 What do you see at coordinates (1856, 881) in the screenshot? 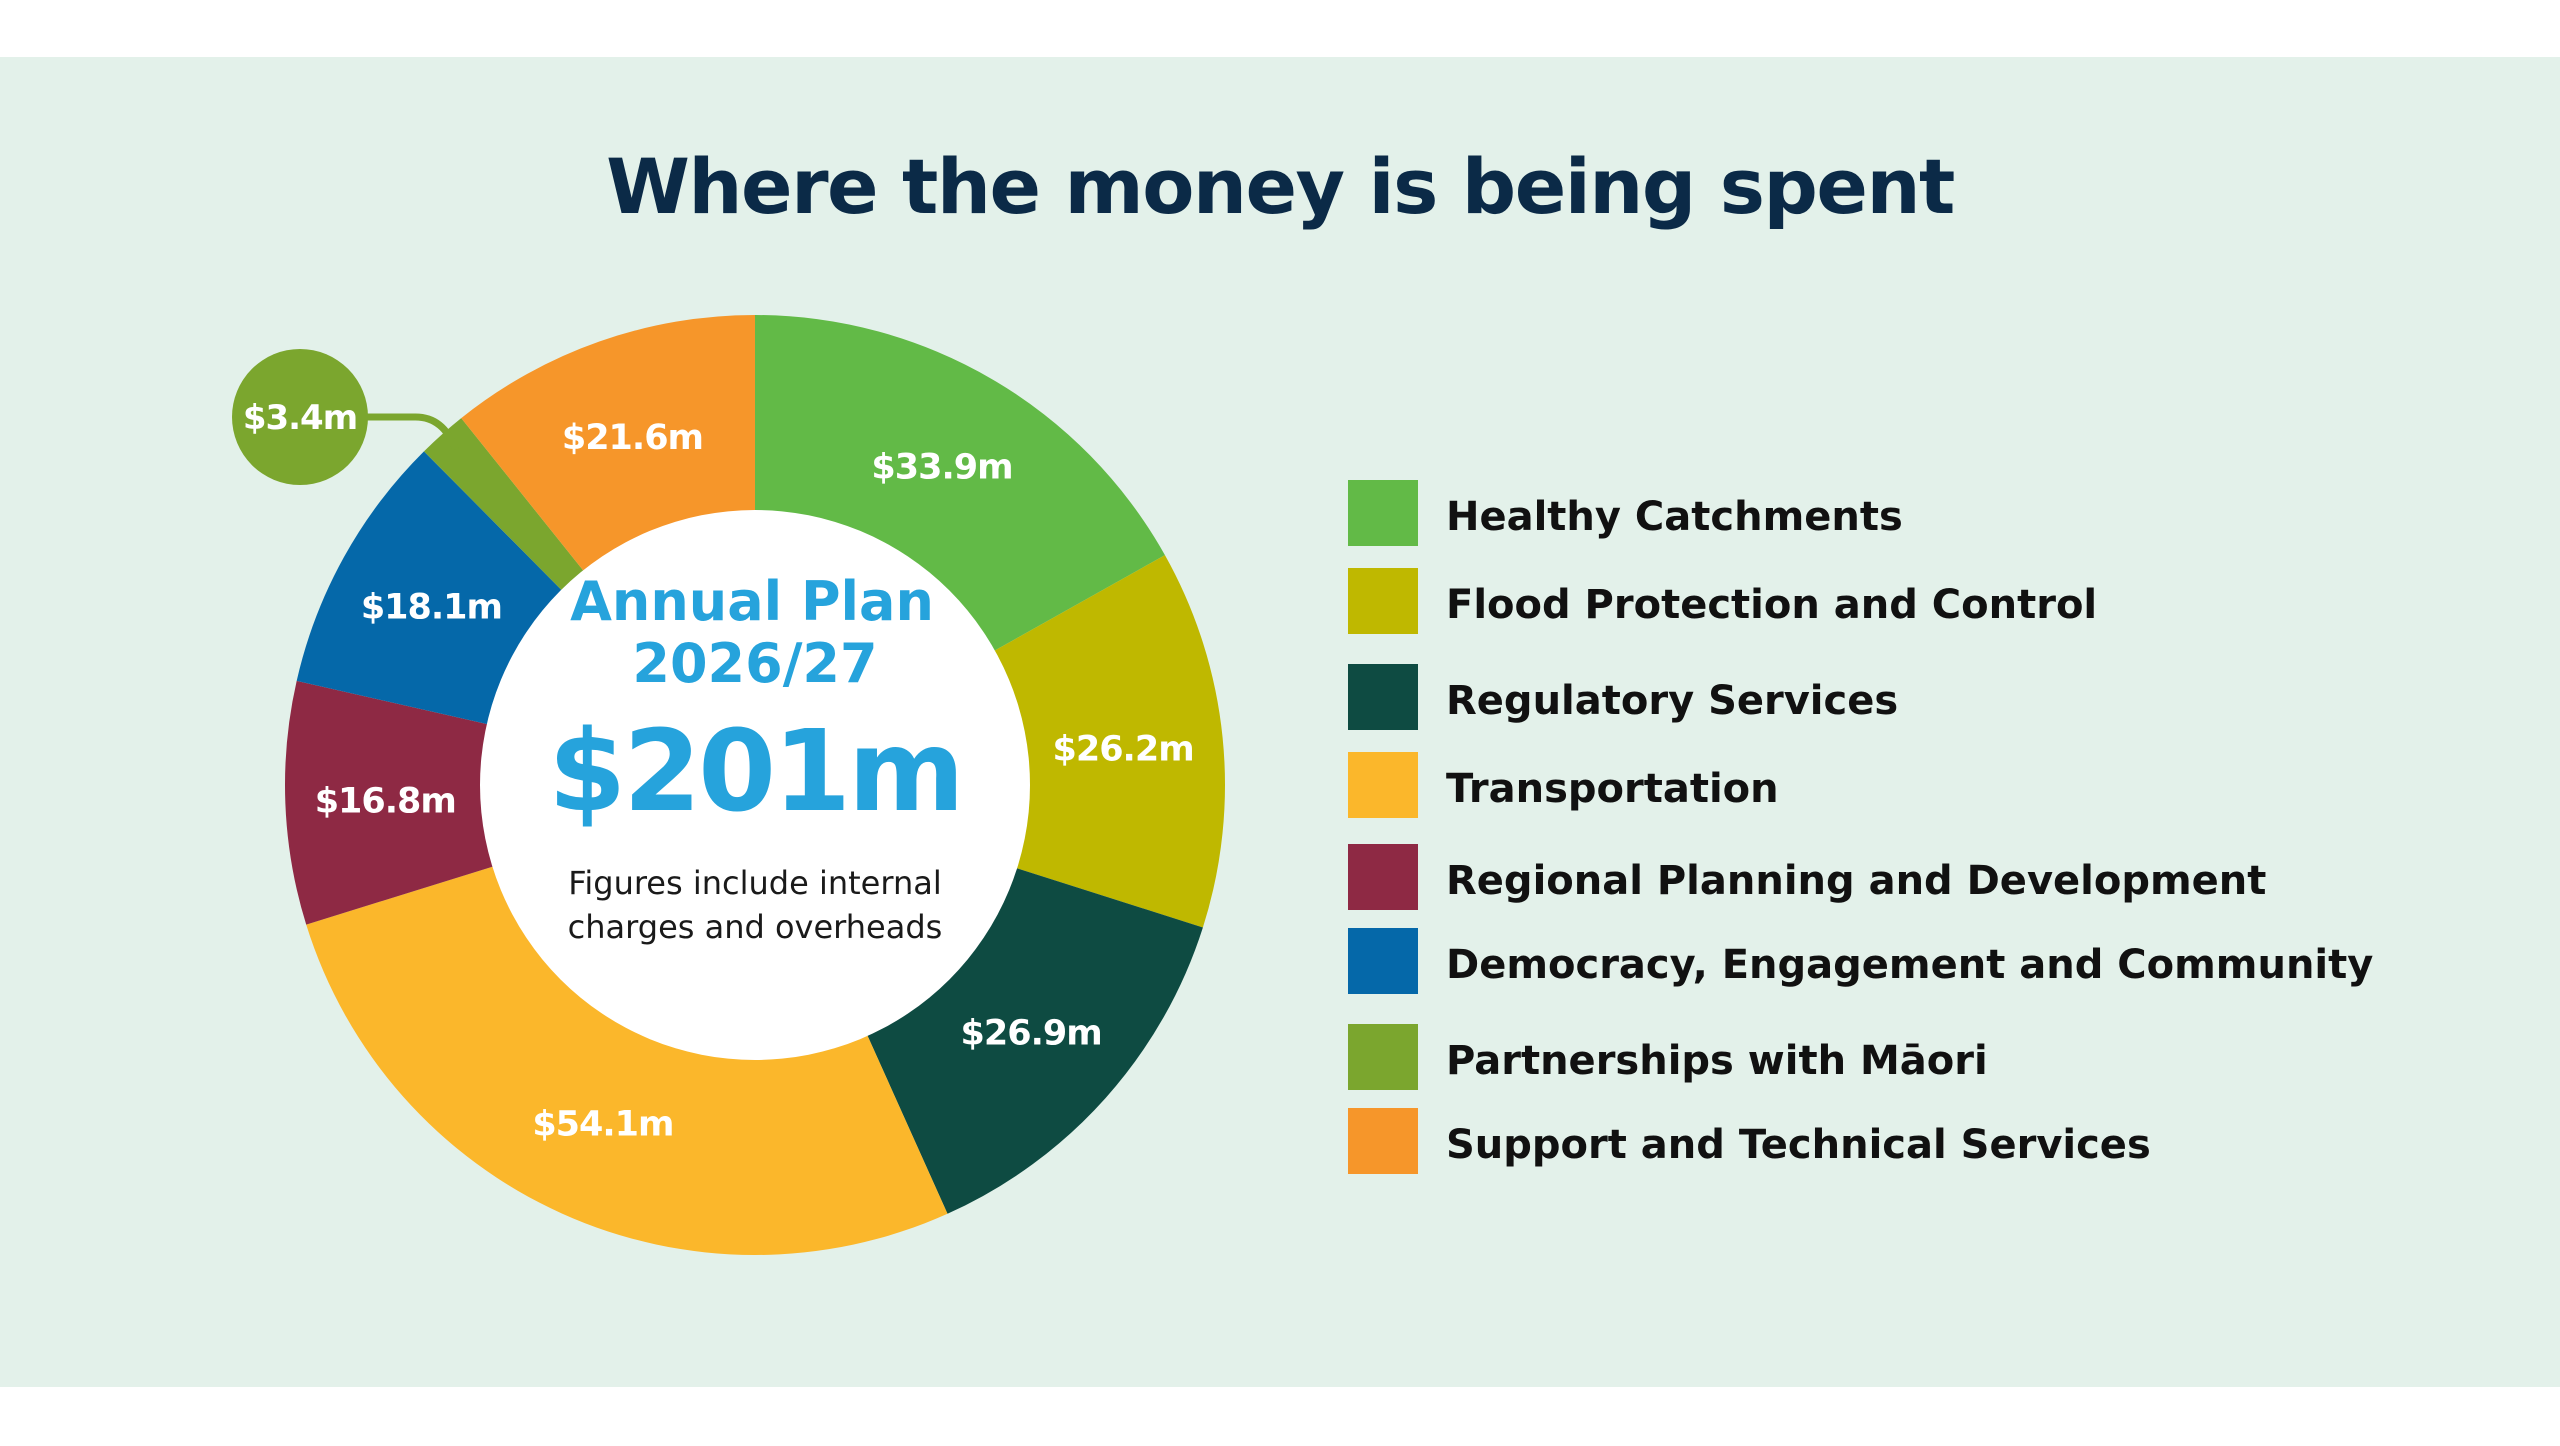
I see `legend-label: Regional Planning and Development` at bounding box center [1856, 881].